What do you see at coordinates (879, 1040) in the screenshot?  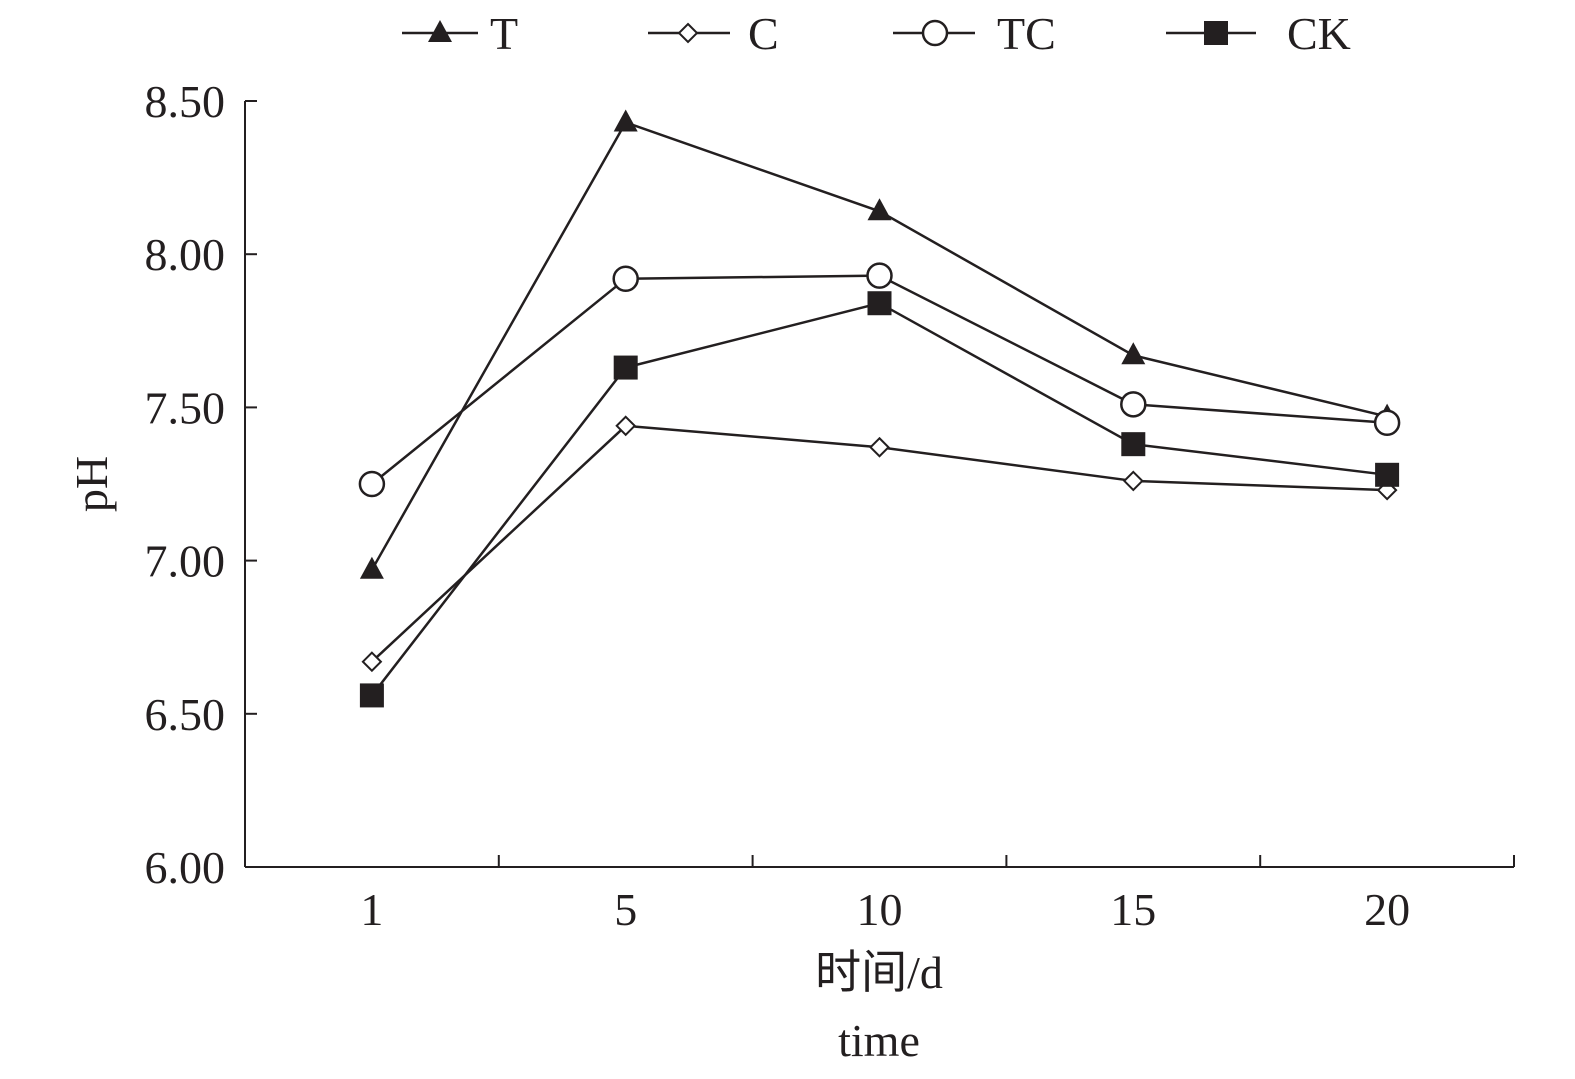 I see `x-axis-label-english: time` at bounding box center [879, 1040].